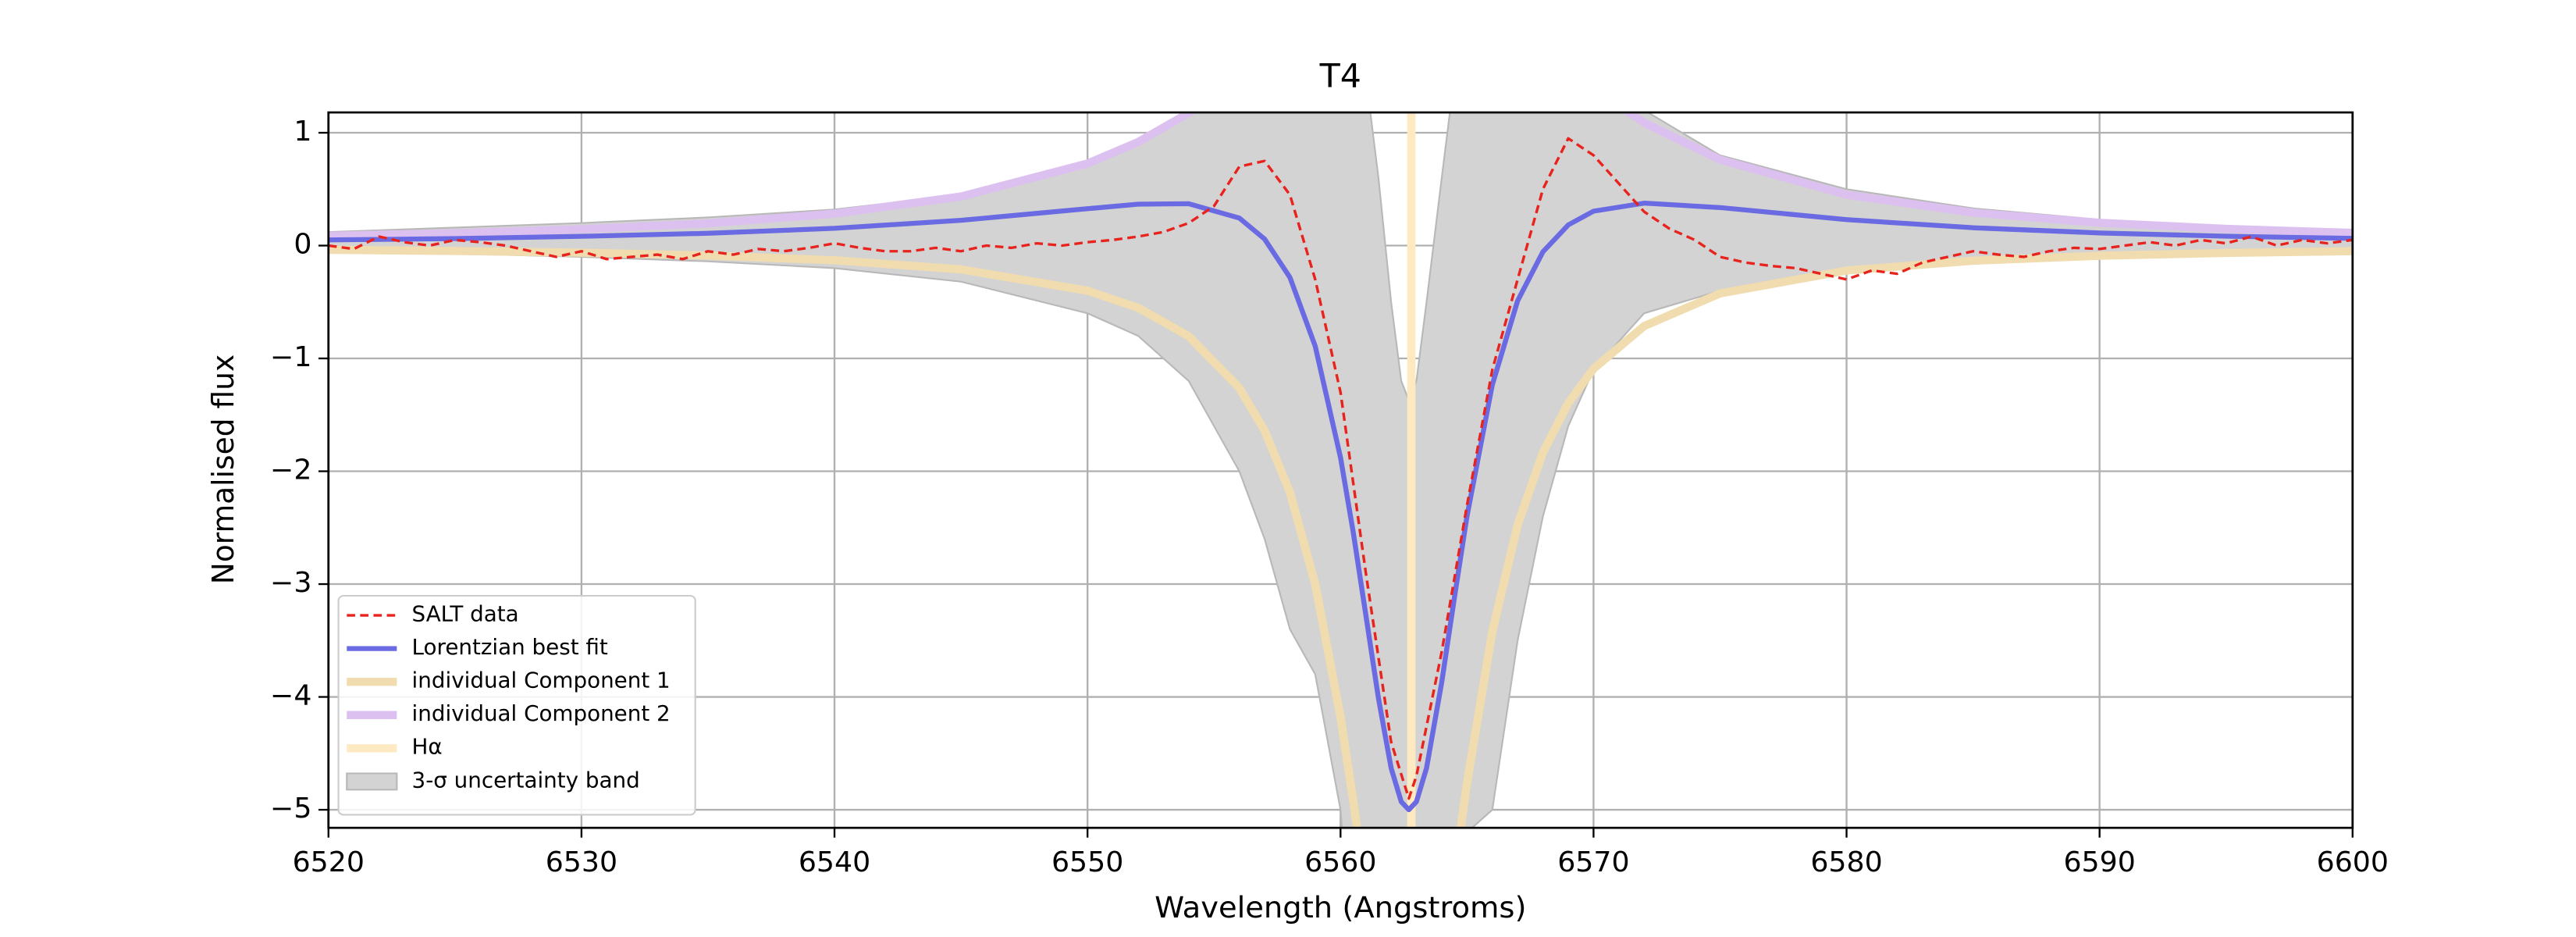 The image size is (2576, 937). What do you see at coordinates (427, 748) in the screenshot?
I see `legend-label: Hα` at bounding box center [427, 748].